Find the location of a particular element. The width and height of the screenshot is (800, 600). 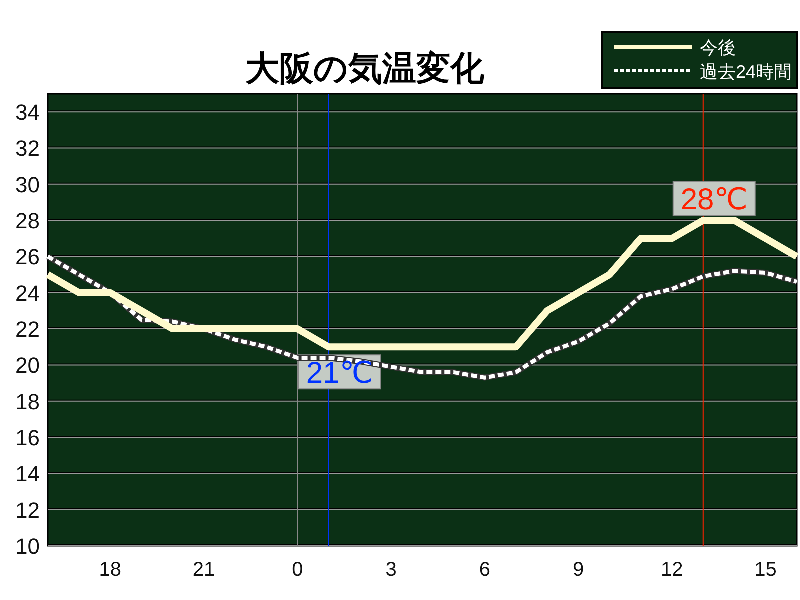

y-tick-label: 22 is located at coordinates (28, 329).